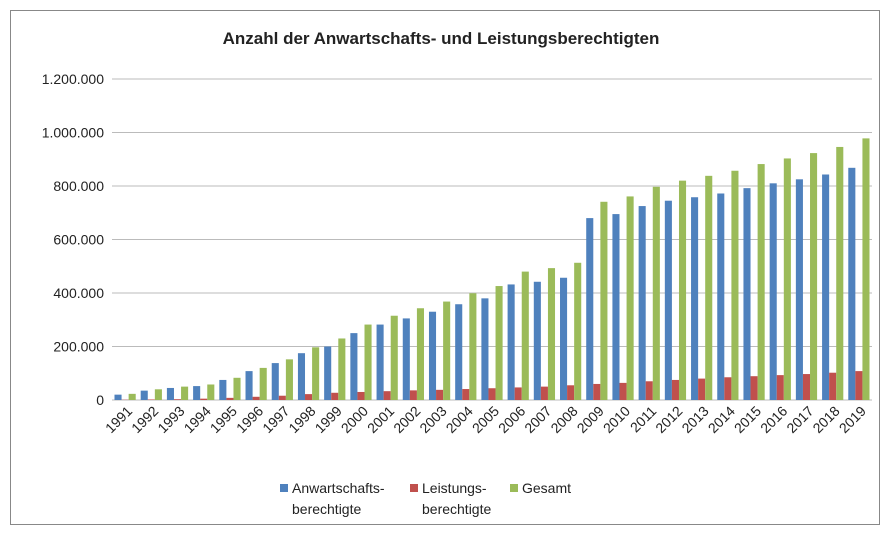 The height and width of the screenshot is (537, 883). I want to click on y-tick-label: 800.000, so click(78, 186).